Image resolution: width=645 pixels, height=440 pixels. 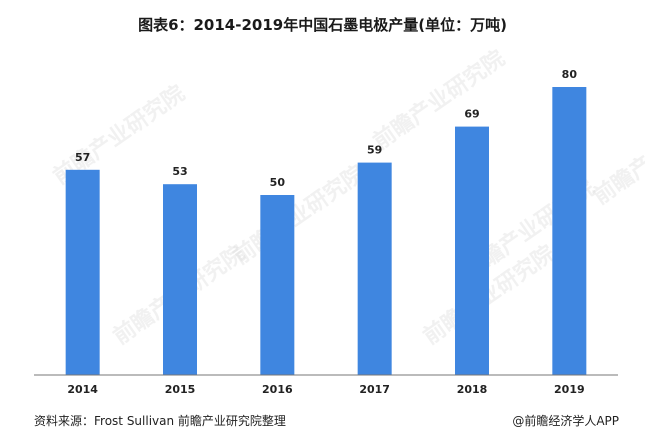 What do you see at coordinates (82, 157) in the screenshot?
I see `value-label-2014: 57` at bounding box center [82, 157].